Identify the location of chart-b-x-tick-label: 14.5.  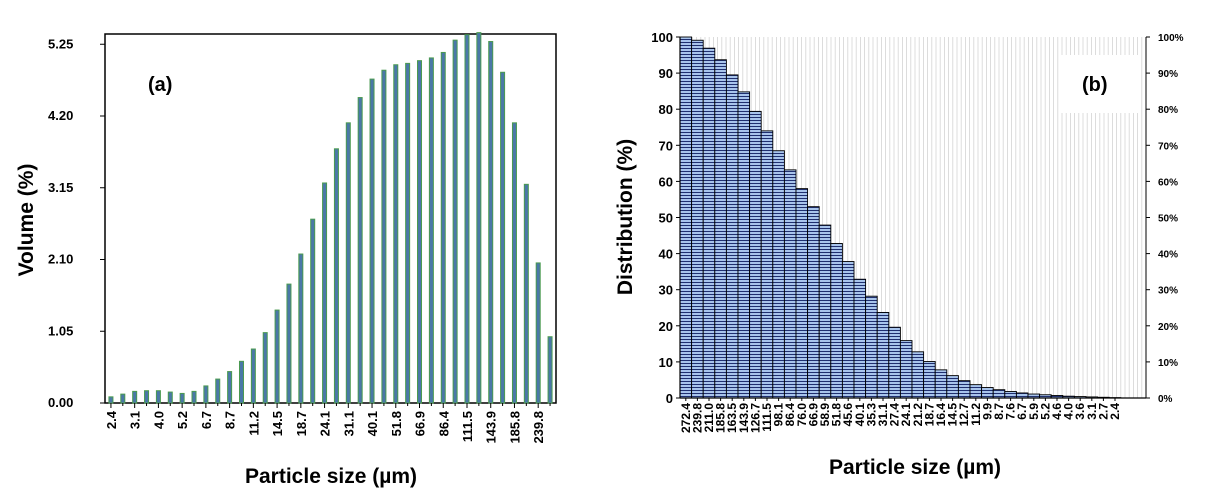
(953, 415).